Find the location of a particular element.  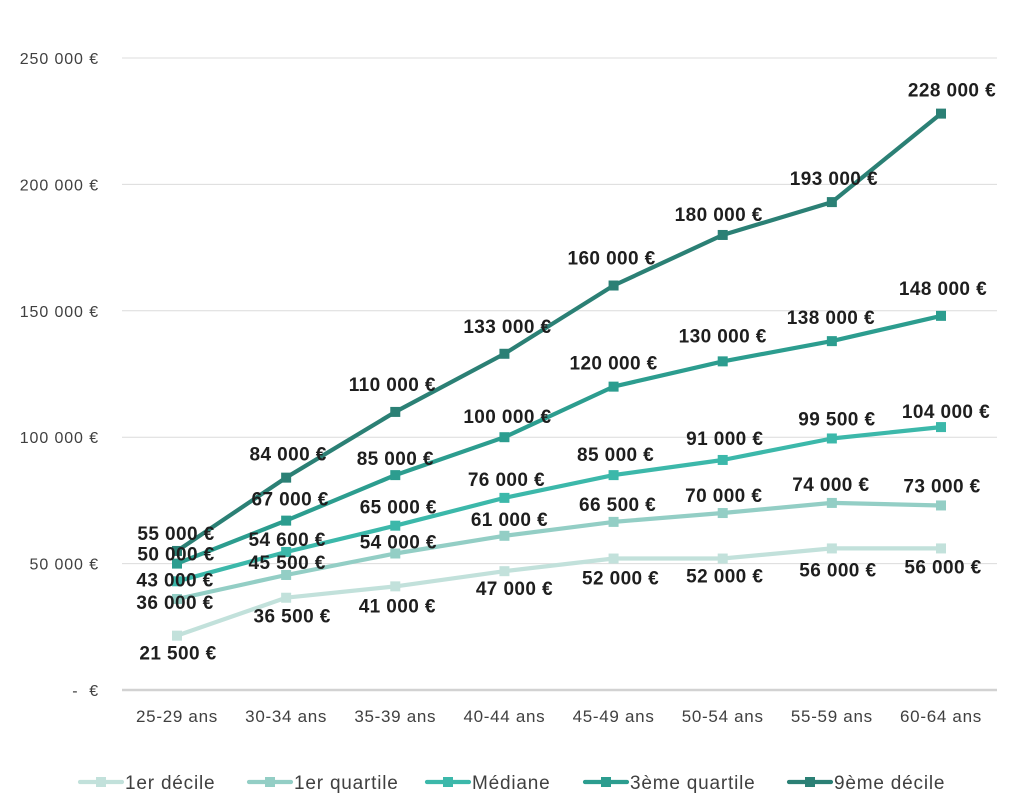

legend-item-mediane: Médiane is located at coordinates (487, 783).